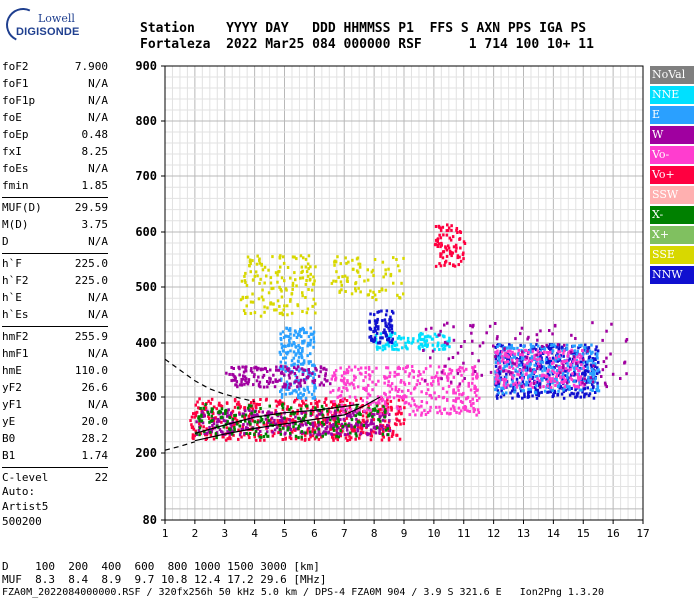  Describe the element at coordinates (55, 168) in the screenshot. I see `param-row: foEs N/A` at that location.